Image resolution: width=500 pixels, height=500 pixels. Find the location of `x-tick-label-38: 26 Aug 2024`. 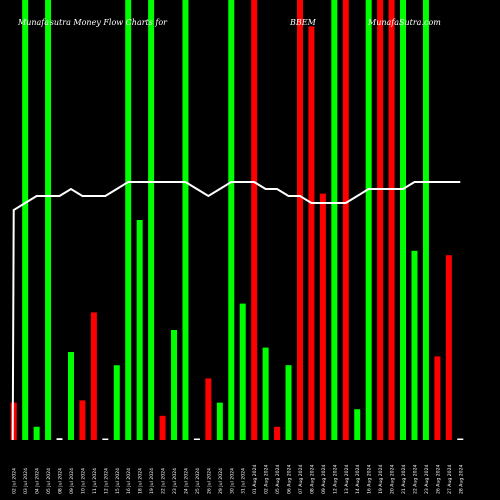

x-tick-label-38: 26 Aug 2024 is located at coordinates (438, 479).